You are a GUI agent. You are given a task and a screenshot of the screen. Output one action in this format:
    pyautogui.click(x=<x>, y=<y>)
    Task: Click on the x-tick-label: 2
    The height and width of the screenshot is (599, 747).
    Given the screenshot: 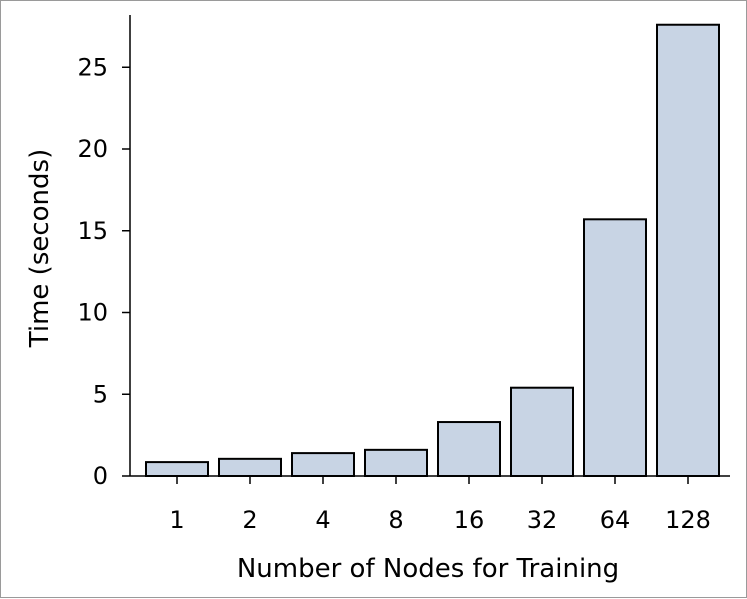 What is the action you would take?
    pyautogui.click(x=249, y=520)
    